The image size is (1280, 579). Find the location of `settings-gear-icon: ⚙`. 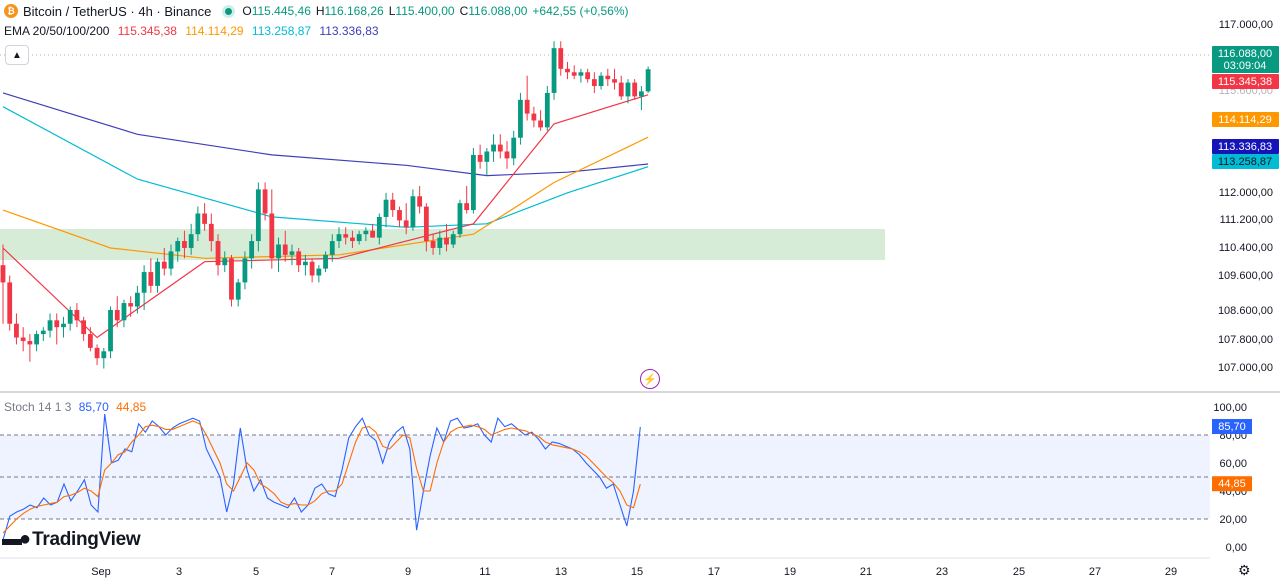

settings-gear-icon: ⚙ is located at coordinates (1244, 570).